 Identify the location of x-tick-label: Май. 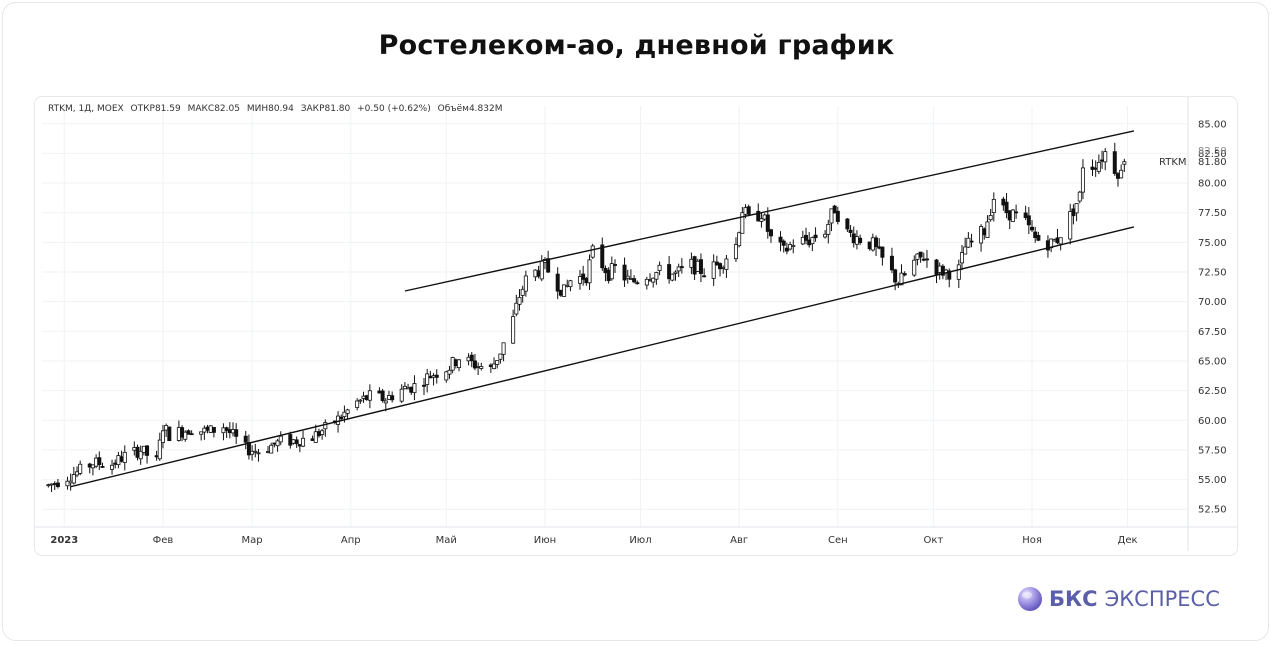
(446, 540).